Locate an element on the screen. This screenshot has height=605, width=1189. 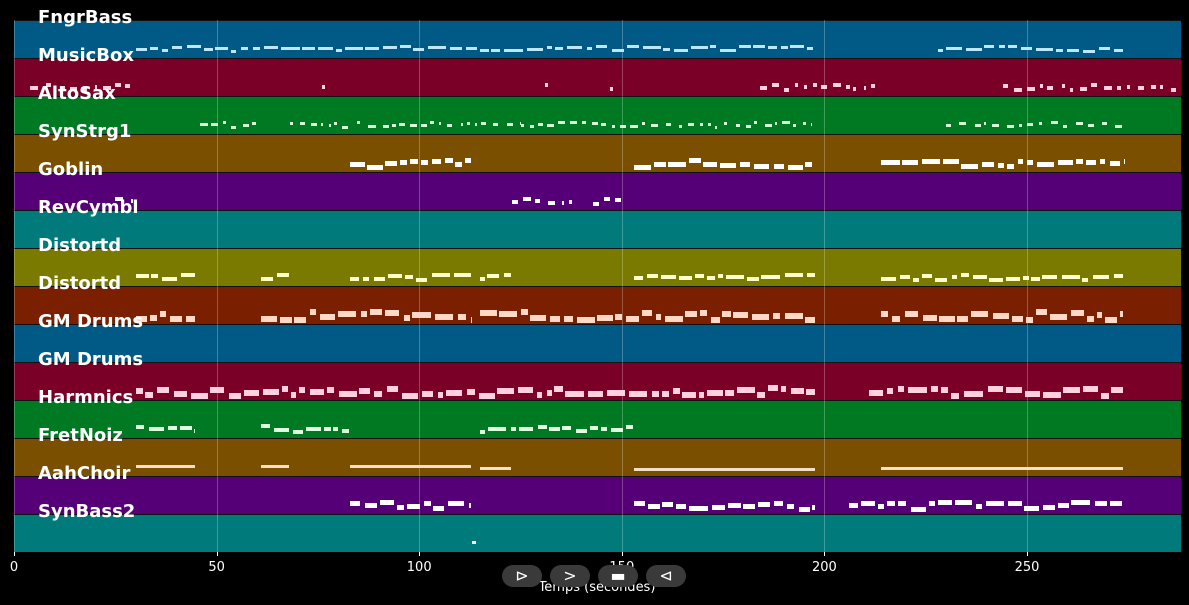
back-button: ⊲ is located at coordinates (666, 576).